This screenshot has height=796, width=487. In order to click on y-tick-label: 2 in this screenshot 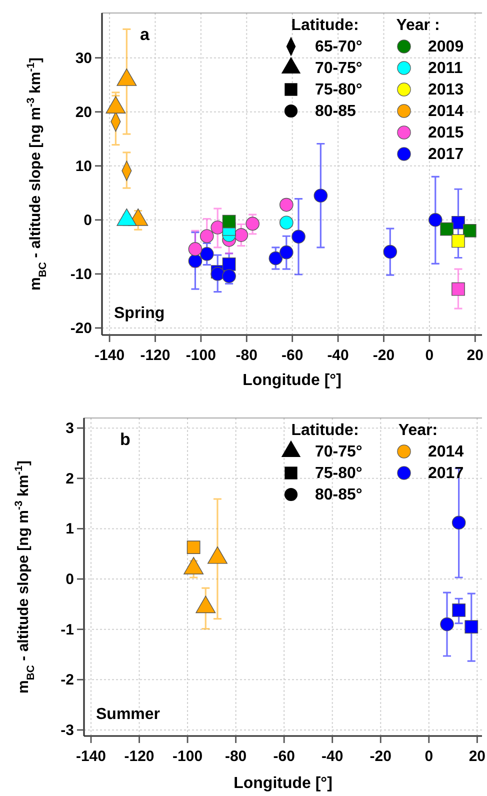, I will do `click(70, 479)`.